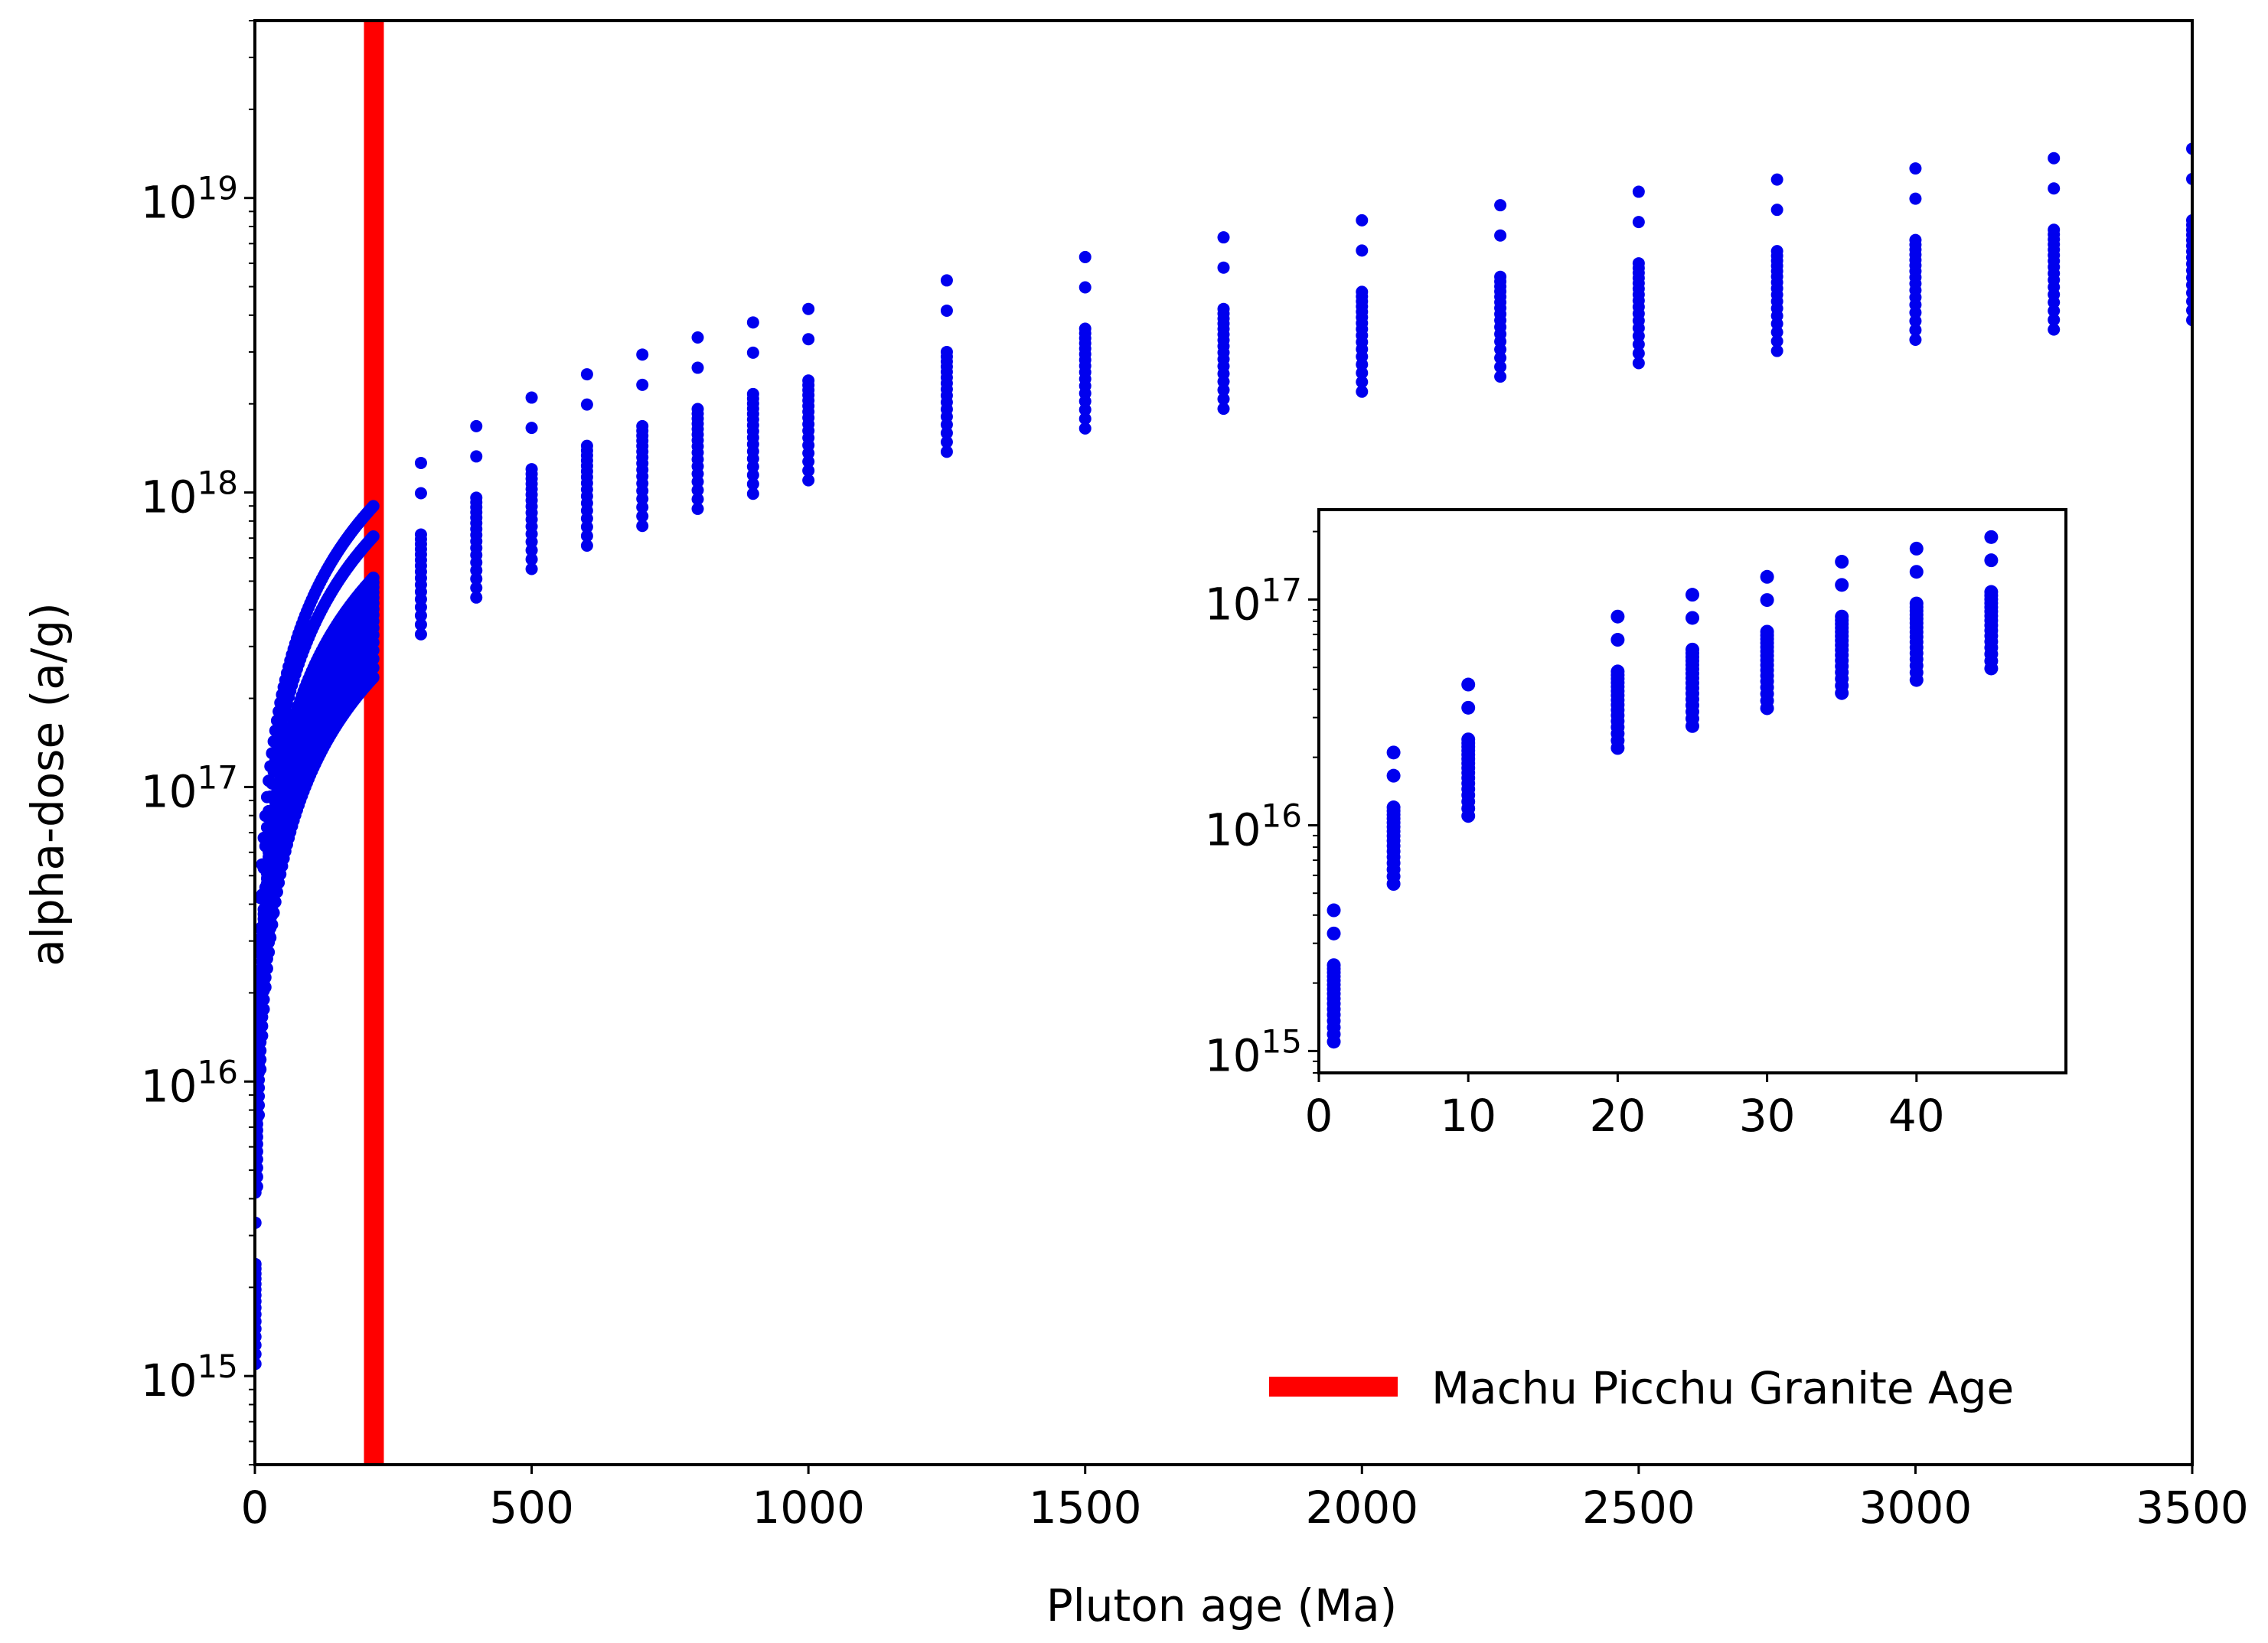 The image size is (2268, 1643). I want to click on legend-label: Machu Picchu Granite Age, so click(1722, 1388).